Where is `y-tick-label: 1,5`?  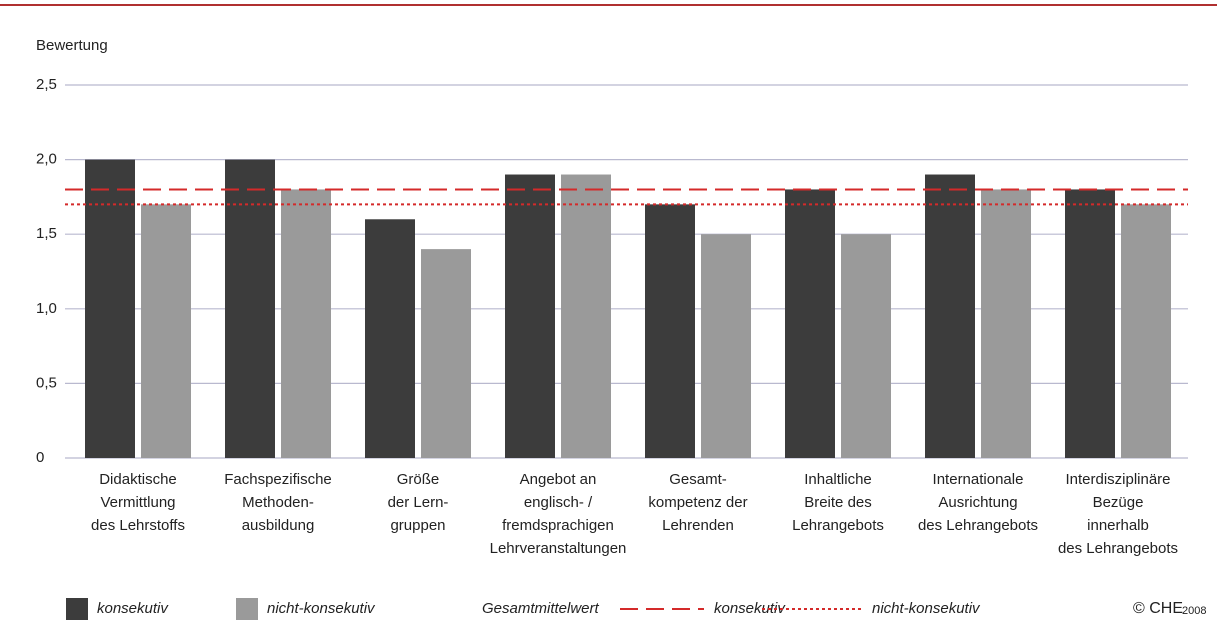
y-tick-label: 1,5 is located at coordinates (46, 233).